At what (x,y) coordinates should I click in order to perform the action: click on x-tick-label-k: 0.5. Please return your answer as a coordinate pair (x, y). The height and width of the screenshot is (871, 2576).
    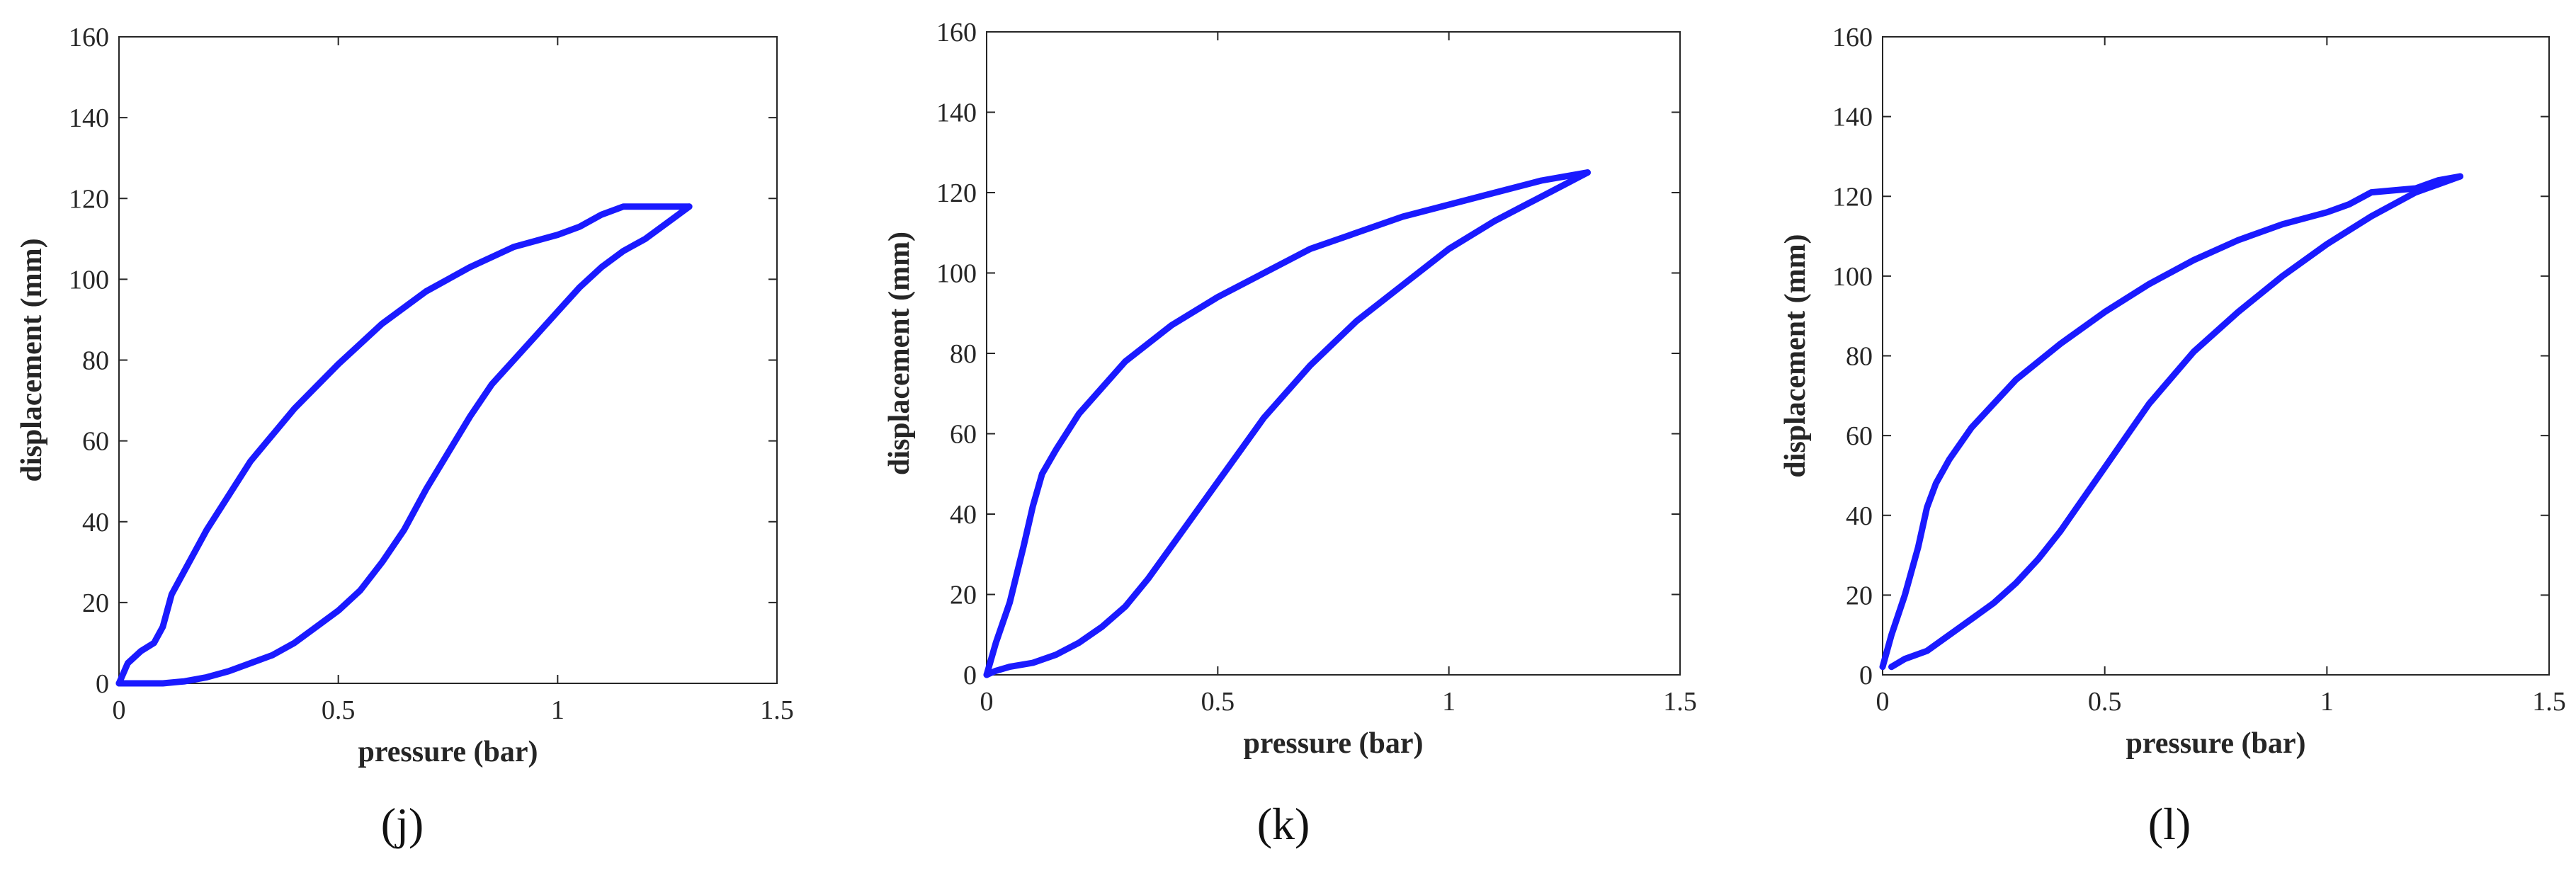
    Looking at the image, I should click on (1218, 702).